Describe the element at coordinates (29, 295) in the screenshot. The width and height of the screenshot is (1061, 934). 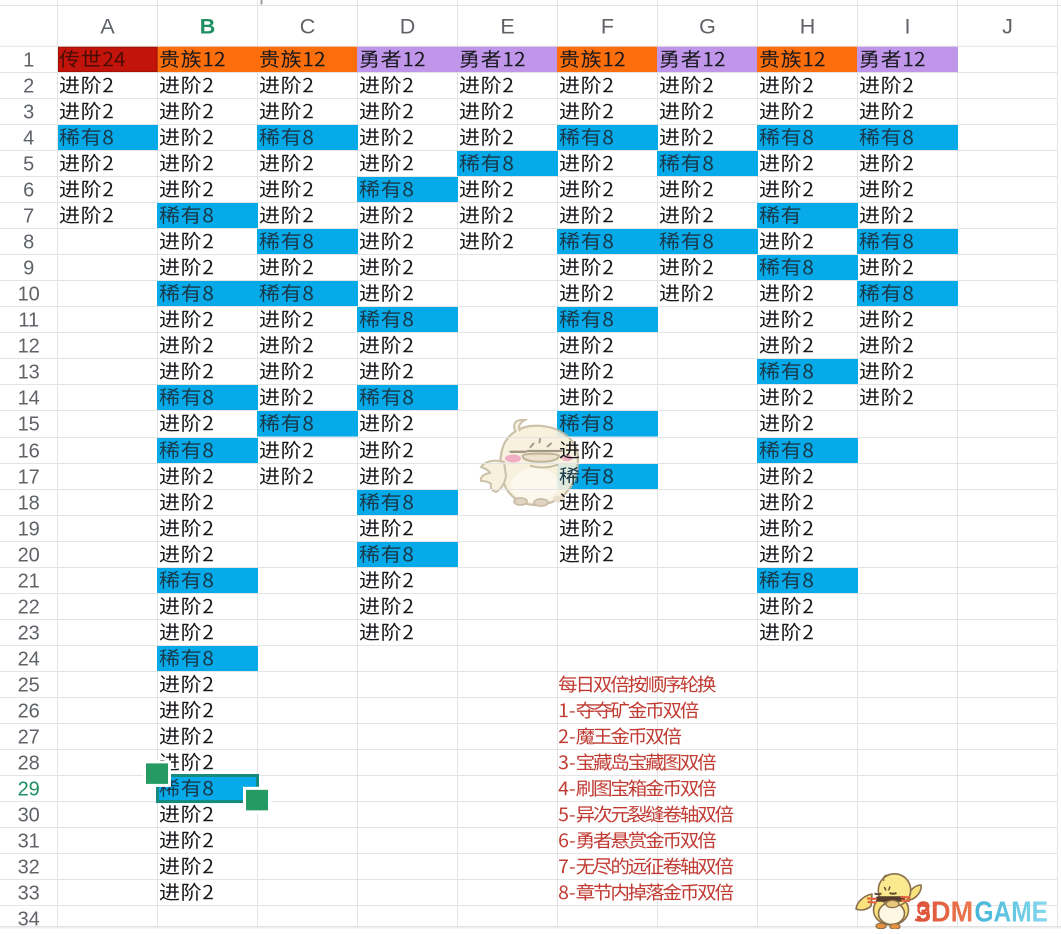
I see `svg-text: 10` at that location.